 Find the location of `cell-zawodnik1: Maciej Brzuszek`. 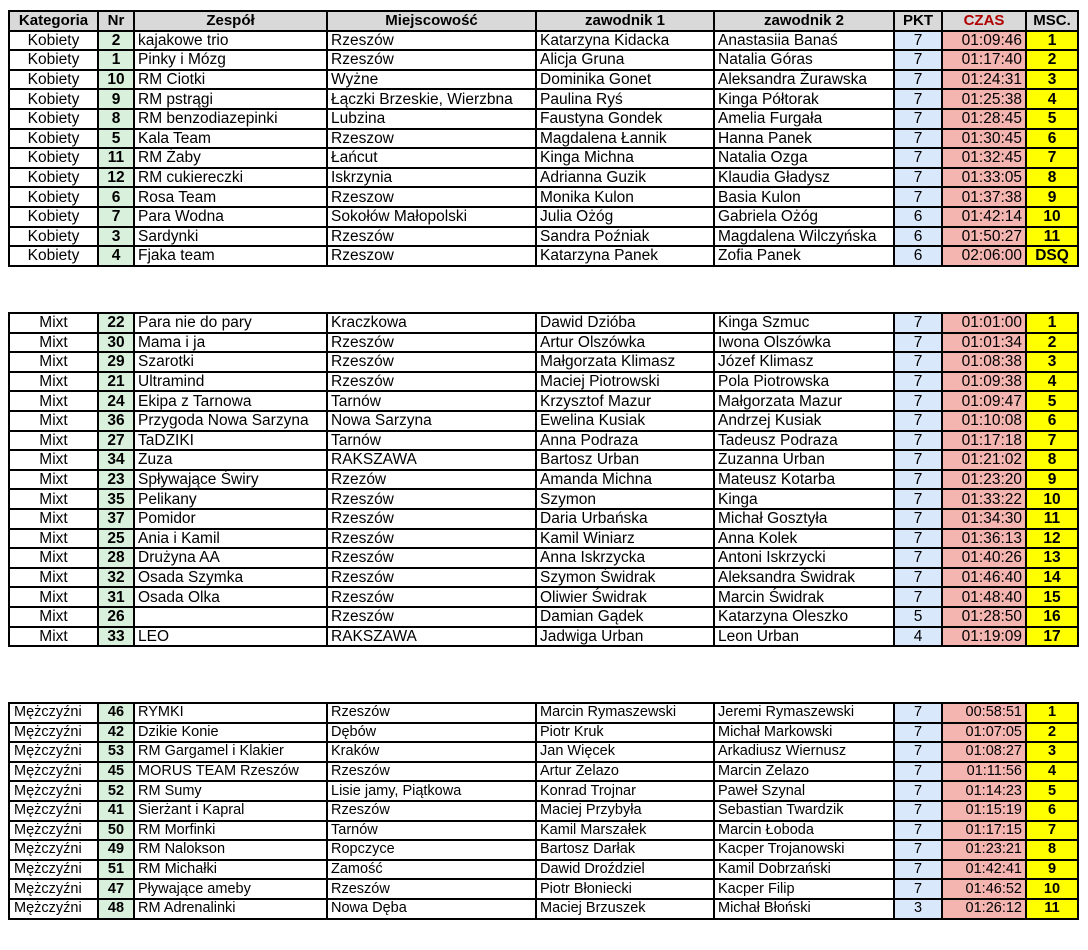

cell-zawodnik1: Maciej Brzuszek is located at coordinates (625, 908).